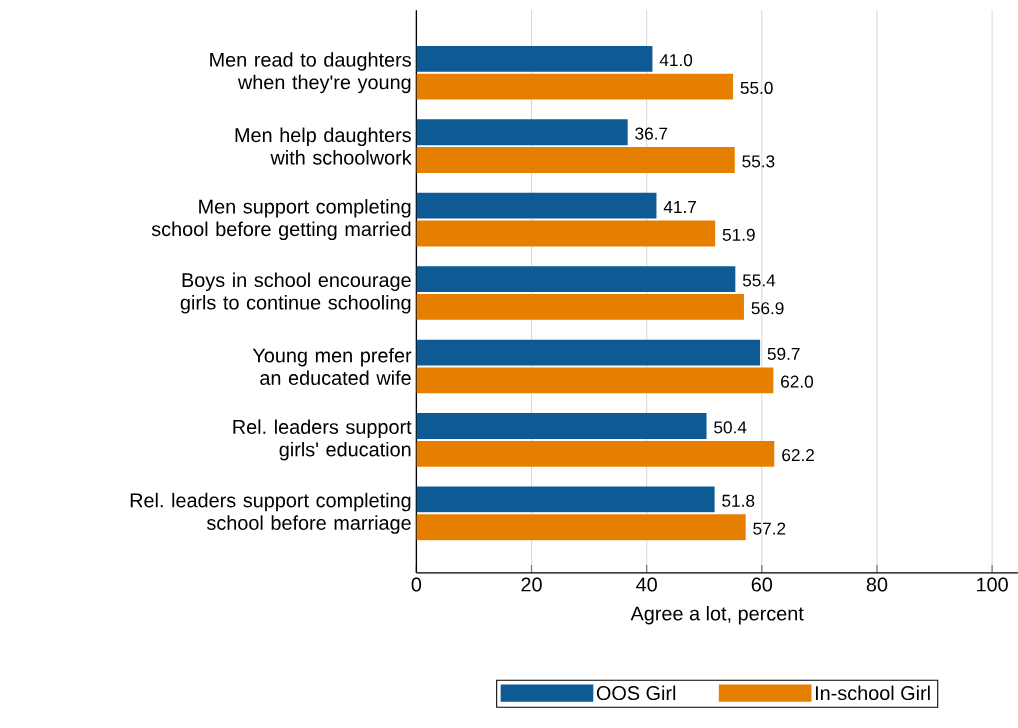 The image size is (1018, 728). Describe the element at coordinates (676, 60) in the screenshot. I see `data-label: 41.0` at that location.